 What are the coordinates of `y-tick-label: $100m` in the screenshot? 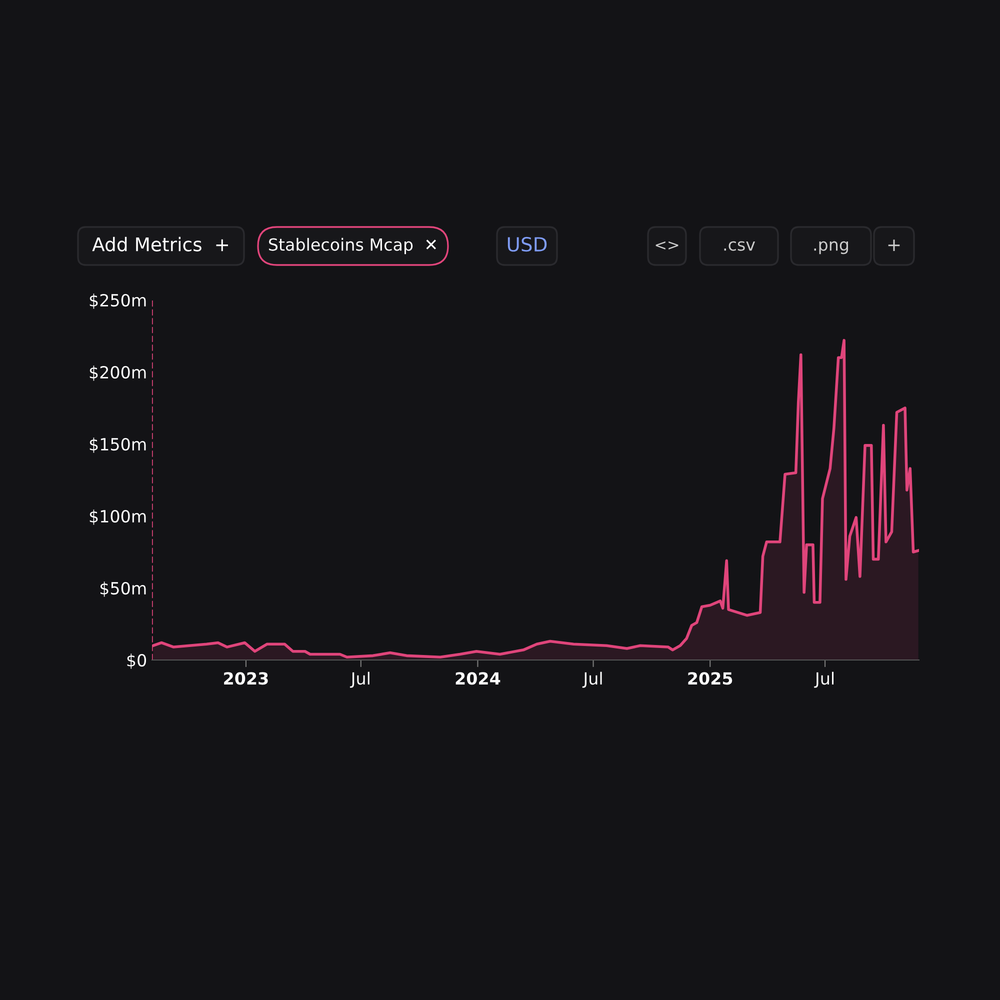 It's located at (118, 517).